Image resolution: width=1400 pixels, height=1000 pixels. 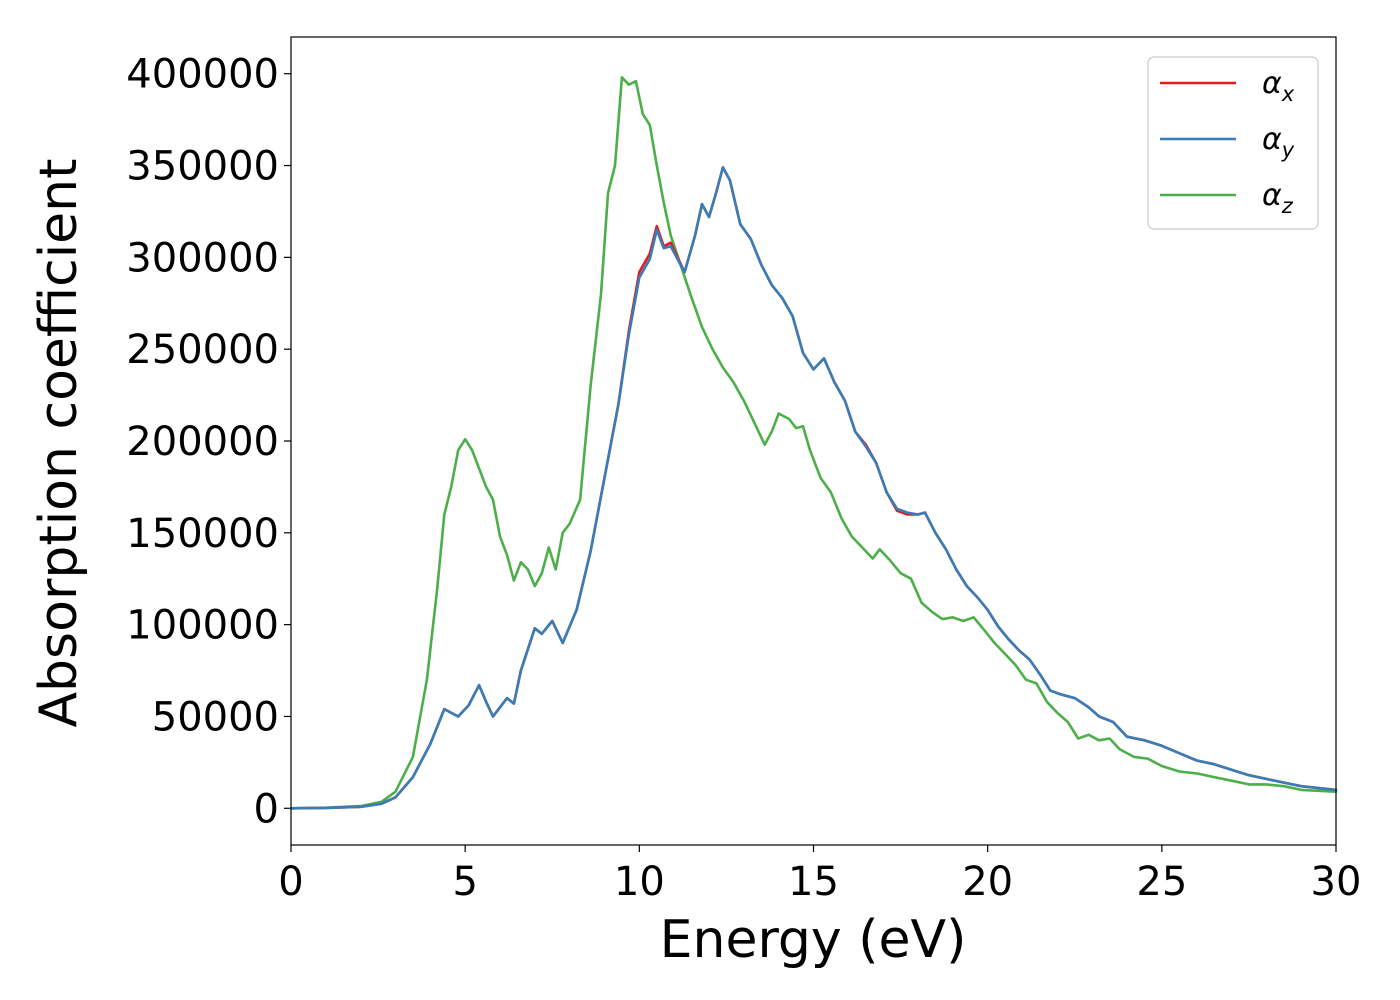 I want to click on x-tick-label: 20, so click(x=987, y=882).